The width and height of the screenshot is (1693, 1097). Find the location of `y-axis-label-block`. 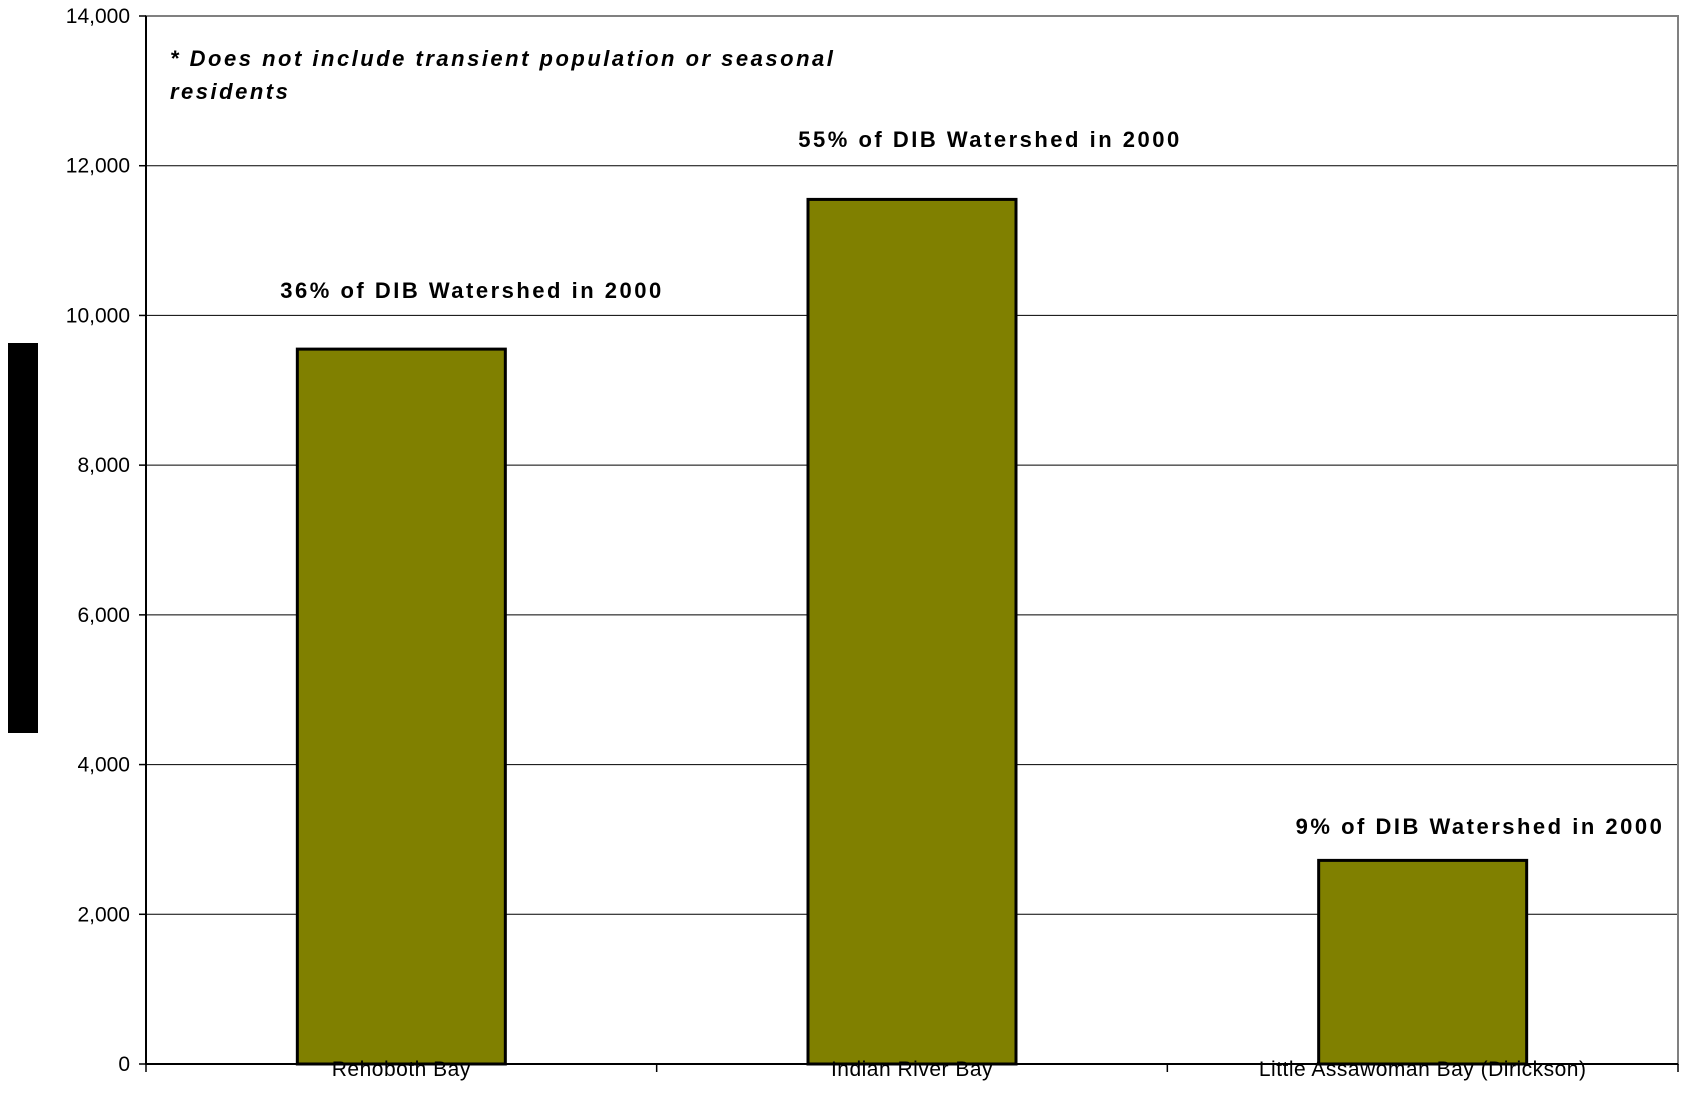

y-axis-label-block is located at coordinates (23, 538).